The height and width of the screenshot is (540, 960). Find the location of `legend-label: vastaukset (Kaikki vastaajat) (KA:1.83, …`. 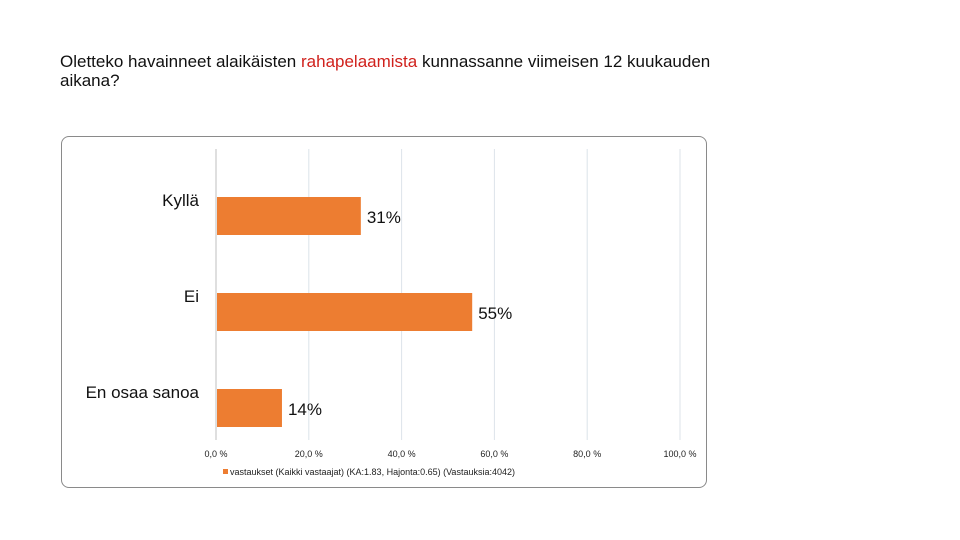

legend-label: vastaukset (Kaikki vastaajat) (KA:1.83, … is located at coordinates (372, 472).